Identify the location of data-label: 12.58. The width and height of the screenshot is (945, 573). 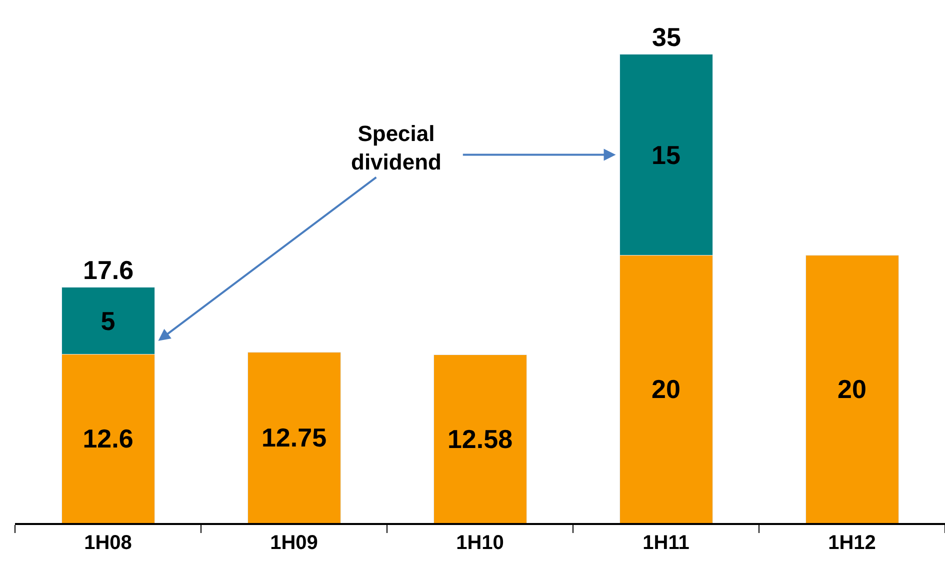
(480, 439).